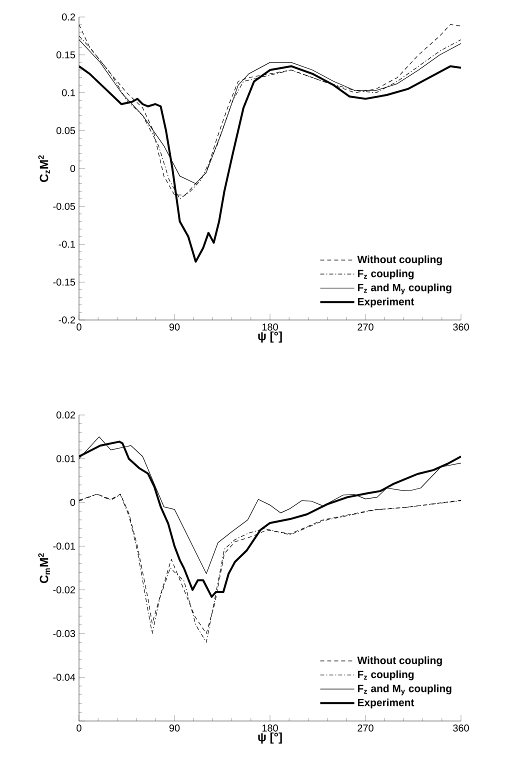  I want to click on y-tick-label: 0.01, so click(65, 458).